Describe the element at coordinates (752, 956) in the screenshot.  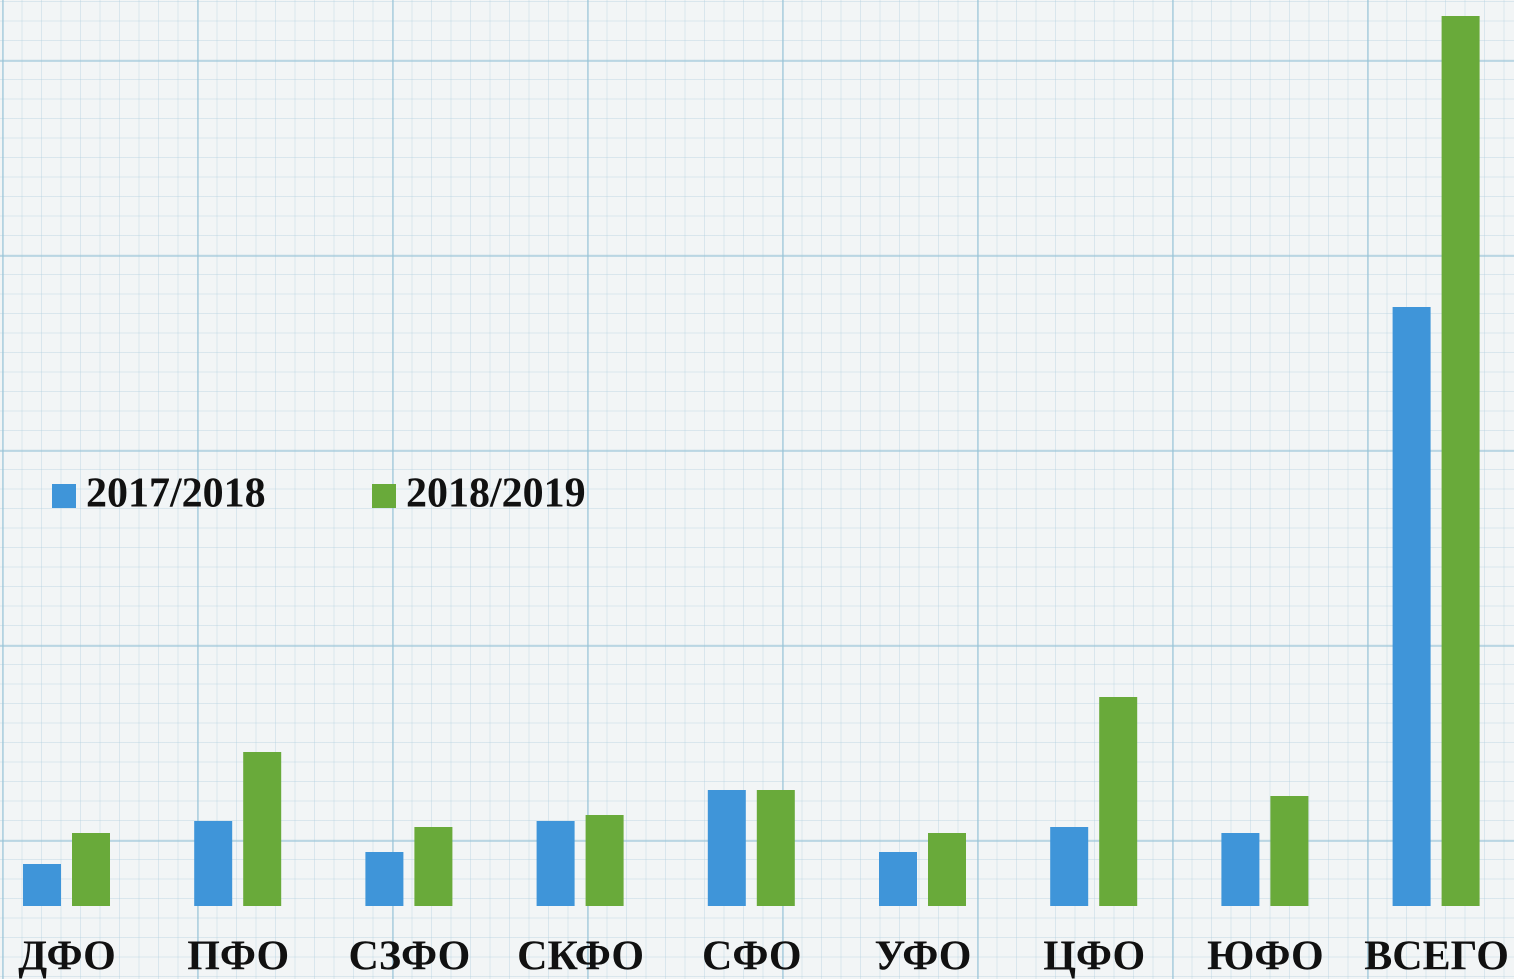
I see `x-tick-label: СФО` at that location.